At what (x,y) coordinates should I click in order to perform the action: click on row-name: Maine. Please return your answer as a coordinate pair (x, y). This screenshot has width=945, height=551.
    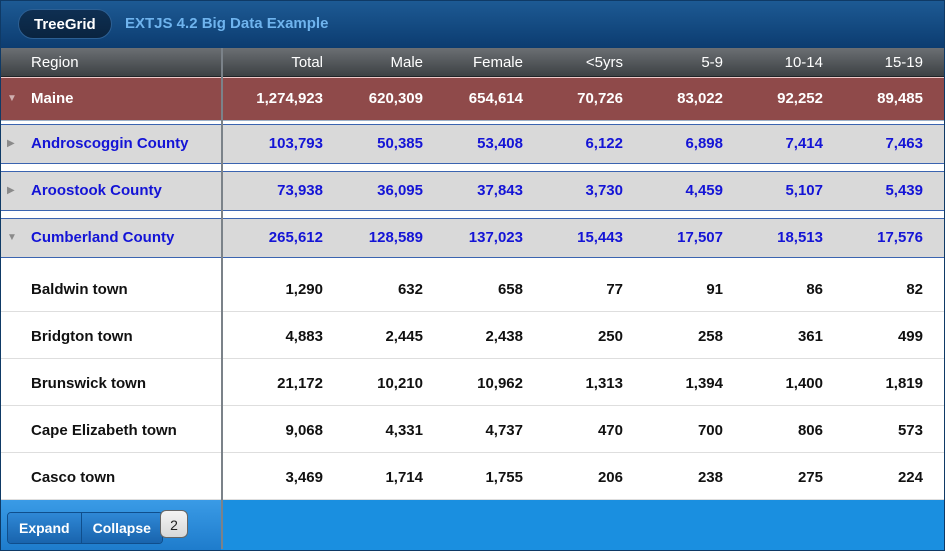
    Looking at the image, I should click on (52, 98).